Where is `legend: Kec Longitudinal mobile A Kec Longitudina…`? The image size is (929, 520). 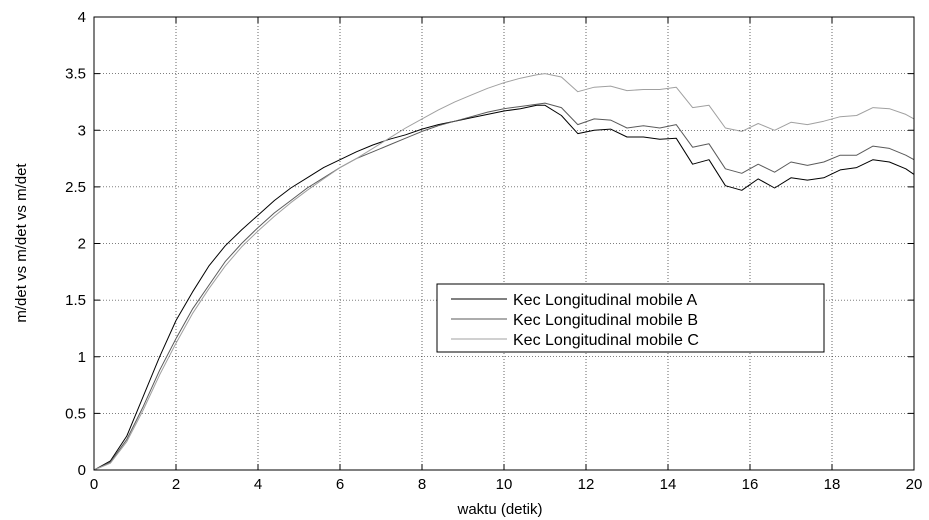
legend: Kec Longitudinal mobile A Kec Longitudina… is located at coordinates (630, 318).